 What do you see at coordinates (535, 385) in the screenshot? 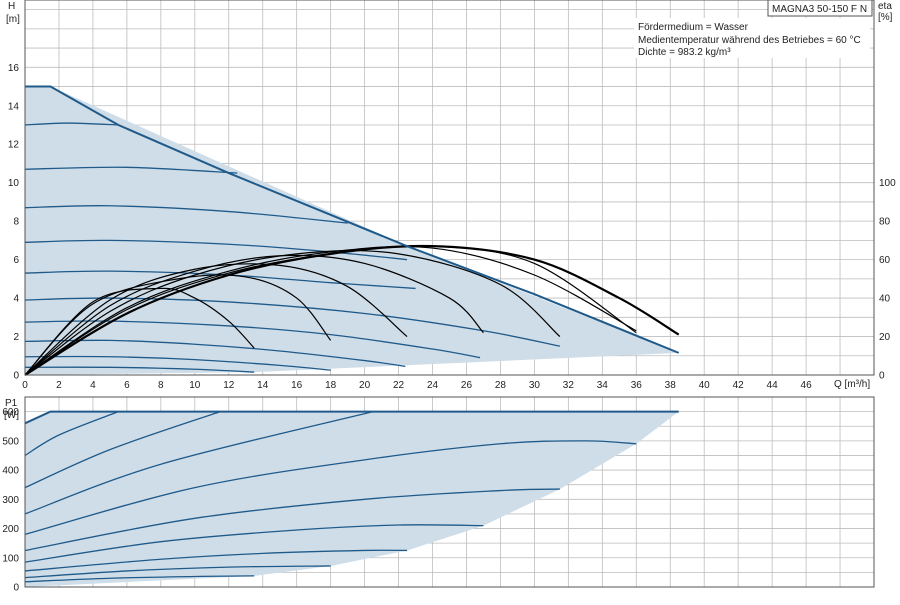
I see `flow-tick-label: 30` at bounding box center [535, 385].